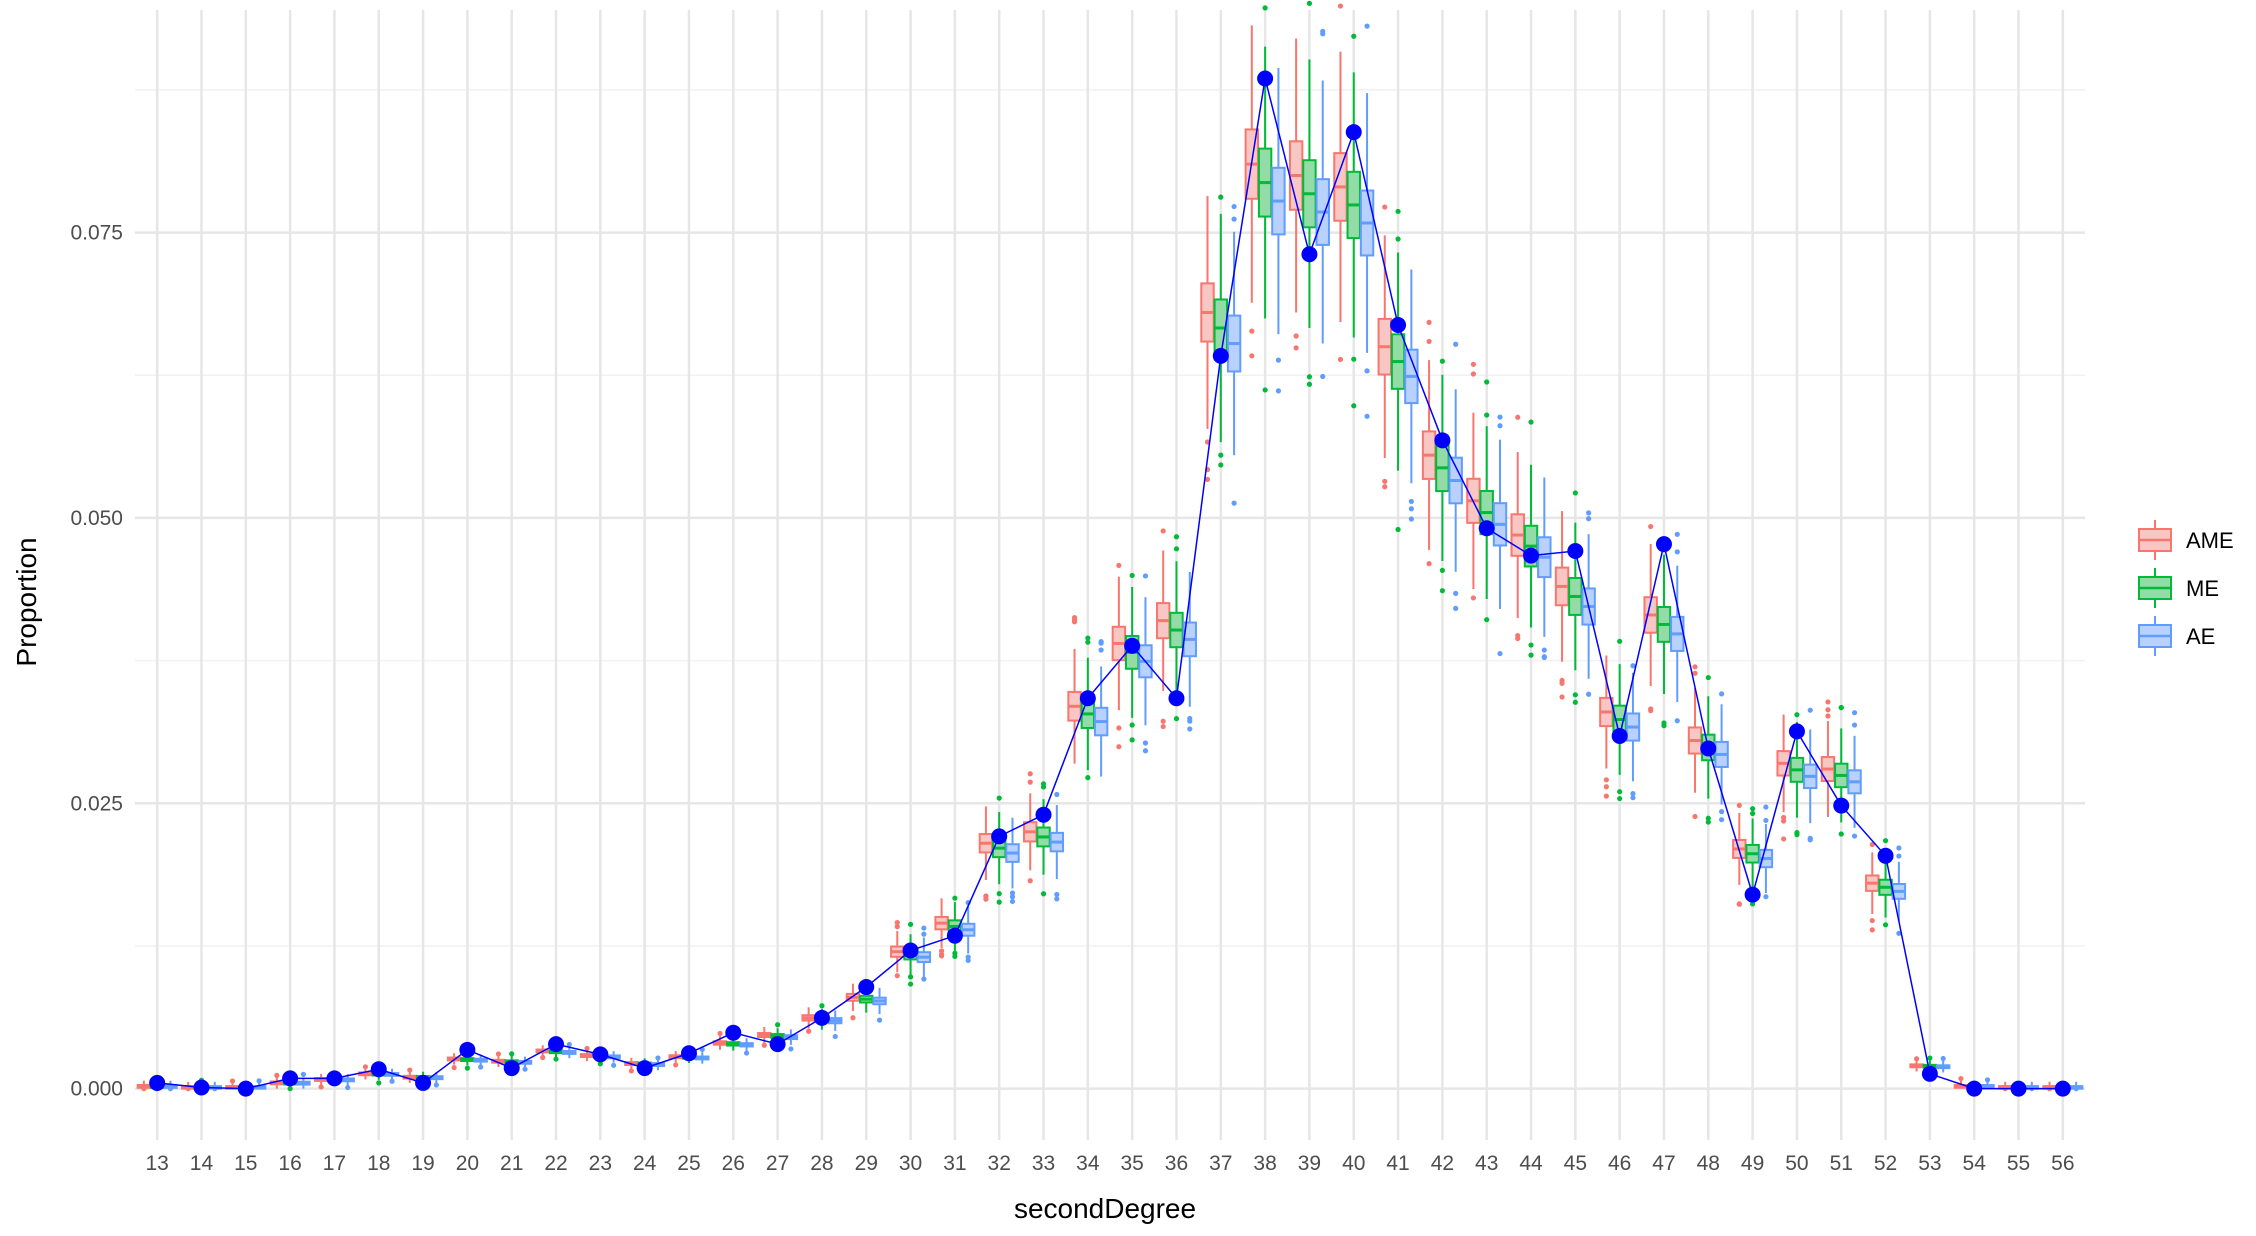 The width and height of the screenshot is (2256, 1236). I want to click on x-tick-label: 30, so click(910, 1163).